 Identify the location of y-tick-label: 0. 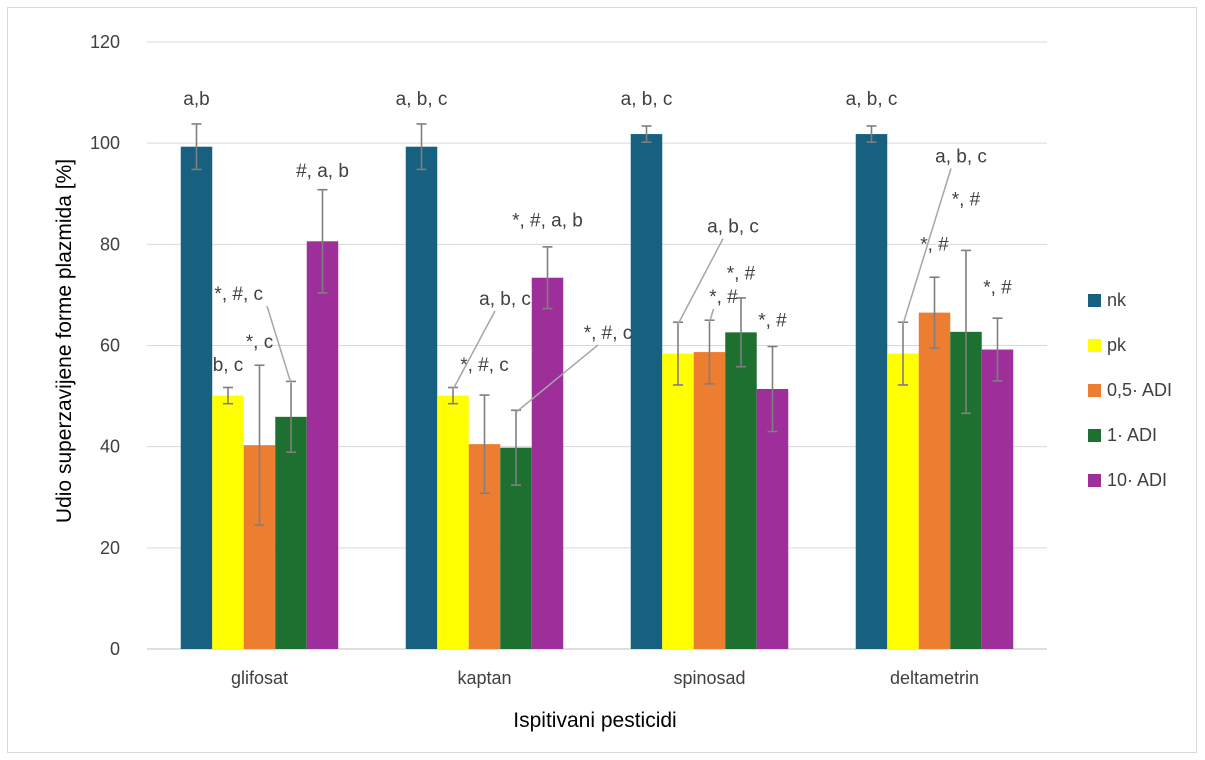
(115, 649).